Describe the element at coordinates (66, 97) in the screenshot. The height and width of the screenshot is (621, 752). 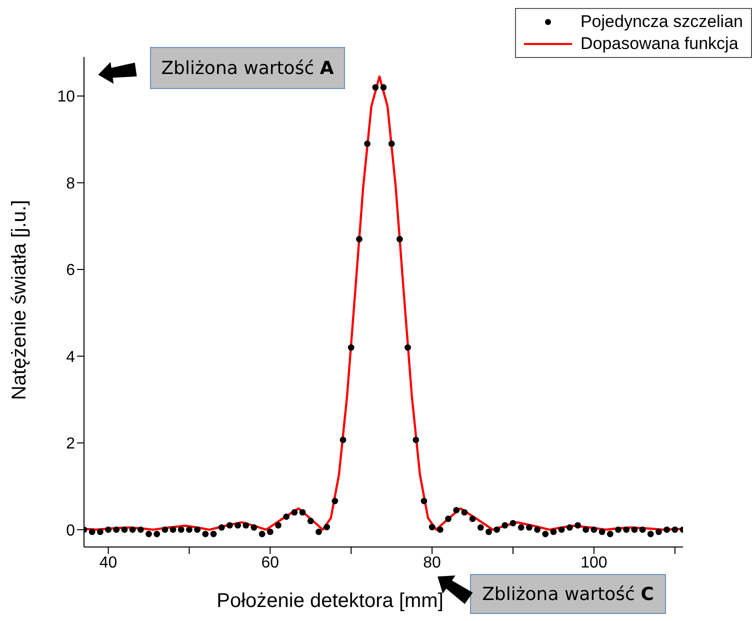
I see `y-tick-label: 10` at that location.